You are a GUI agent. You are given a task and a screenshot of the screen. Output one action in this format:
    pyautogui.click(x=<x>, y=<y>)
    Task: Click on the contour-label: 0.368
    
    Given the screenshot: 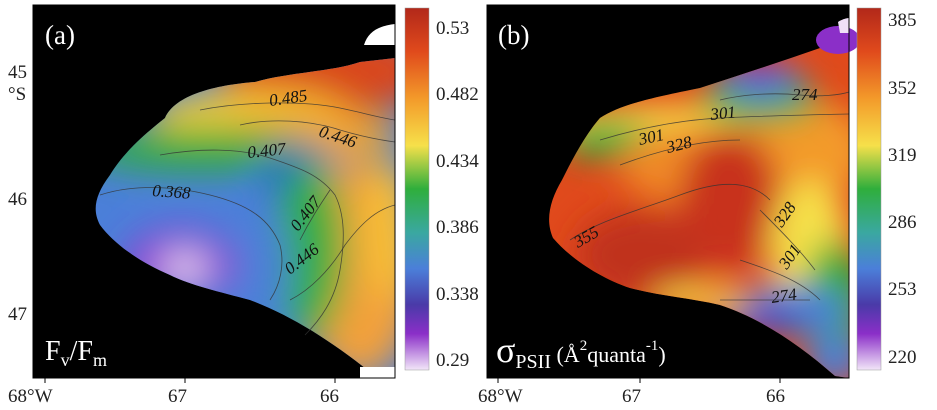 What is the action you would take?
    pyautogui.click(x=172, y=192)
    